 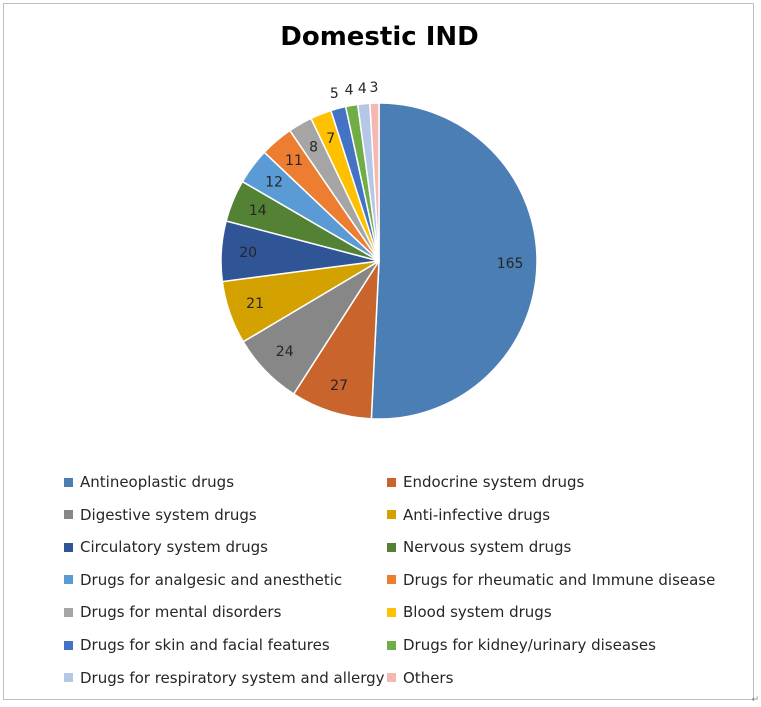 What do you see at coordinates (330, 139) in the screenshot?
I see `data-label-blood-system-drugs: 7` at bounding box center [330, 139].